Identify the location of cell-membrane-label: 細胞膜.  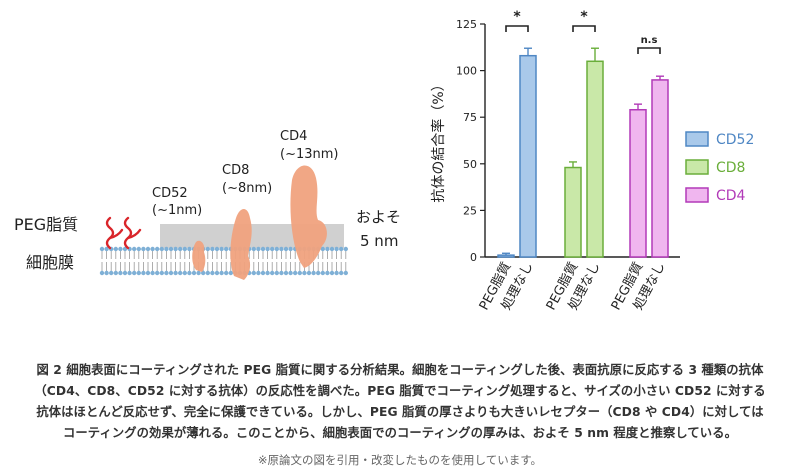
(50, 262).